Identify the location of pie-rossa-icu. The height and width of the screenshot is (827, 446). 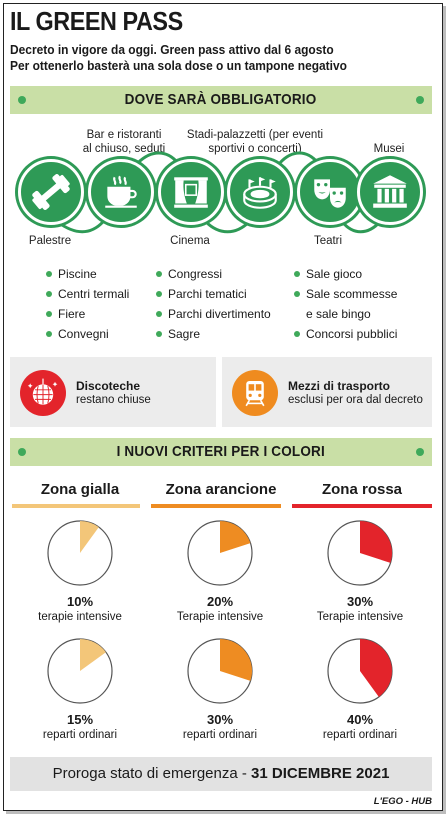
(360, 553).